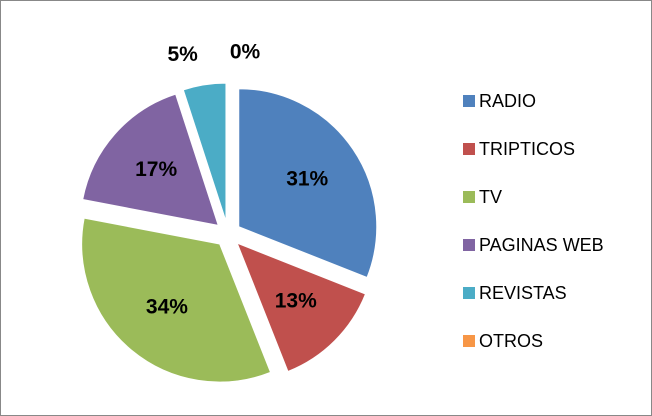 Image resolution: width=652 pixels, height=416 pixels. Describe the element at coordinates (511, 341) in the screenshot. I see `legend-label: OTROS` at that location.